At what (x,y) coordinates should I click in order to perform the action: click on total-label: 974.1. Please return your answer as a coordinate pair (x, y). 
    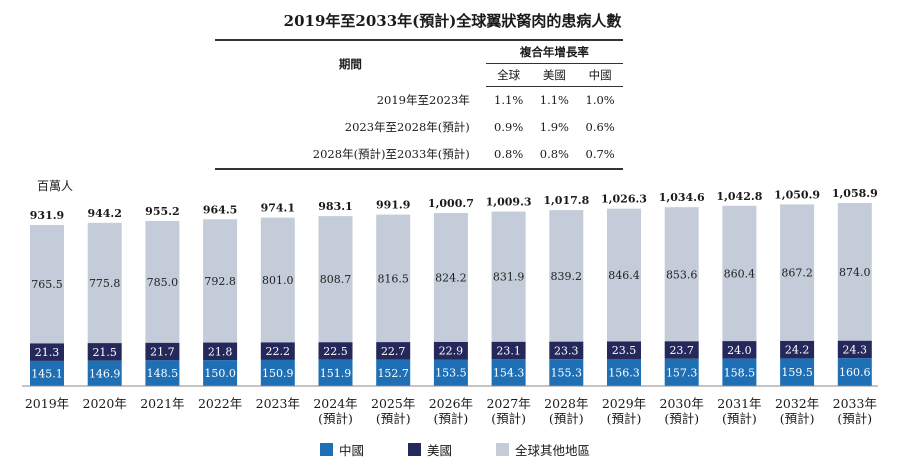
    Looking at the image, I should click on (278, 208).